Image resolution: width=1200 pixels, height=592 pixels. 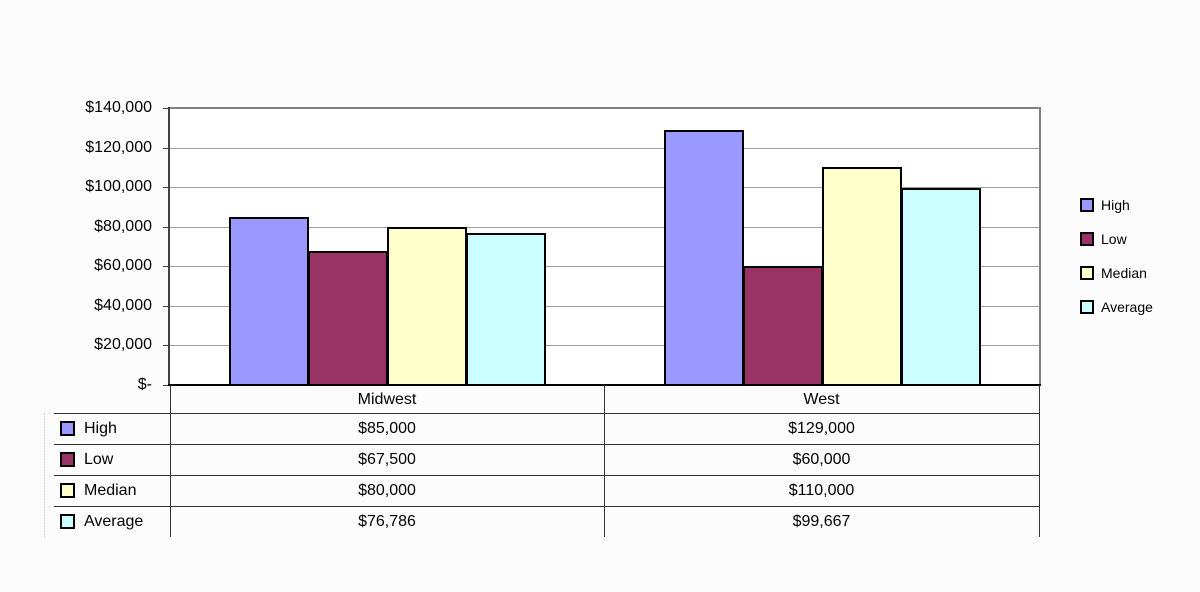 I want to click on row-key-low-icon, so click(x=67, y=459).